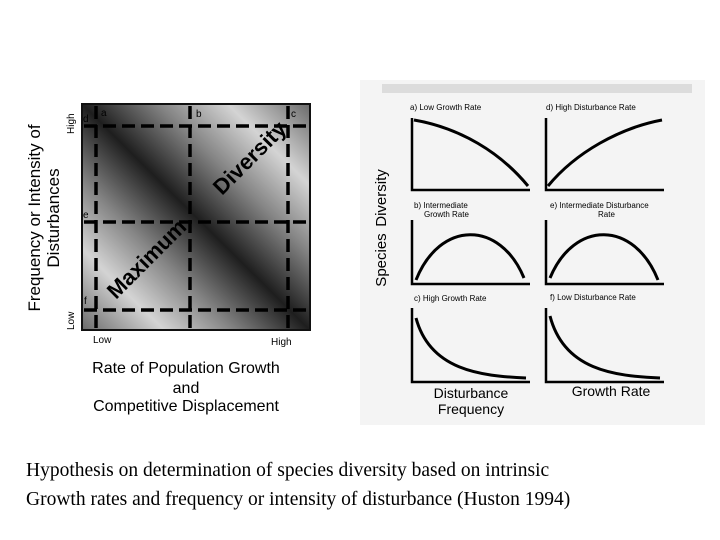 The image size is (720, 540). I want to click on panel-a-axes, so click(470, 155).